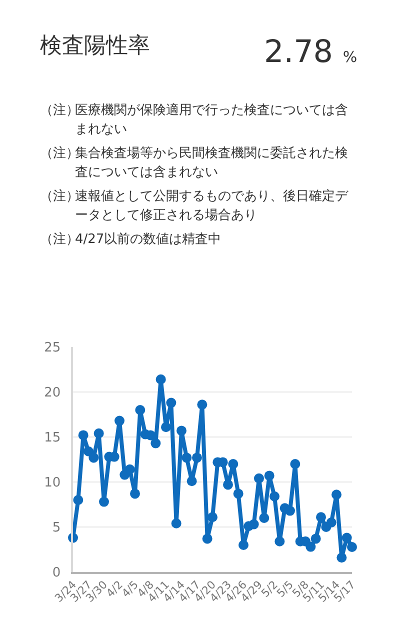 The image size is (400, 628). I want to click on y-tick-label: 0, so click(56, 573).